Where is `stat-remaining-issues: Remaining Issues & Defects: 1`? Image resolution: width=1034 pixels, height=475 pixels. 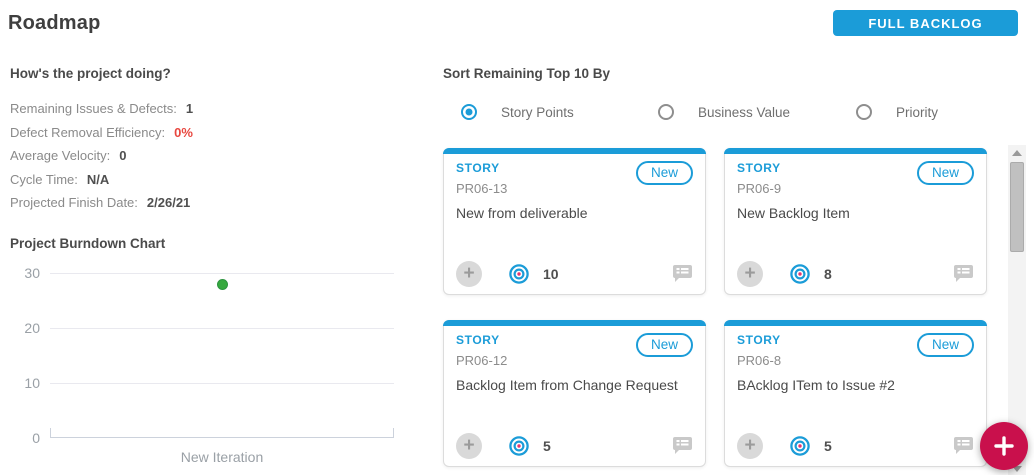
stat-remaining-issues: Remaining Issues & Defects: 1 is located at coordinates (101, 109).